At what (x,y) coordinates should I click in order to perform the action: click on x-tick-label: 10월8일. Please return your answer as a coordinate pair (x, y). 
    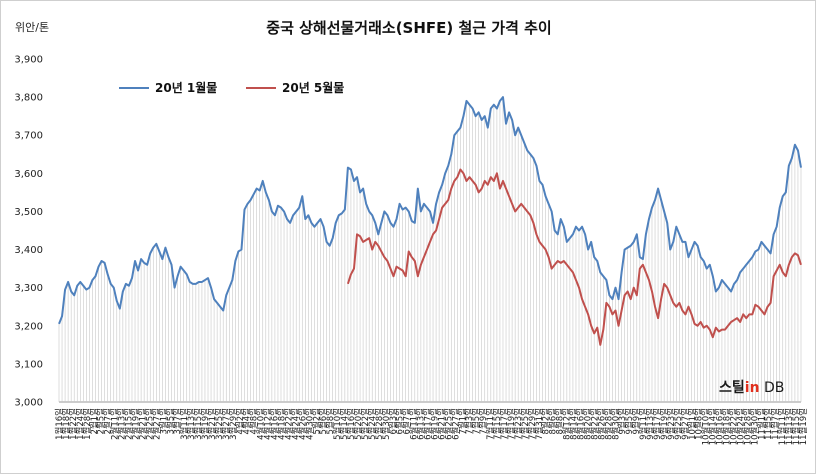
    Looking at the image, I should click on (699, 424).